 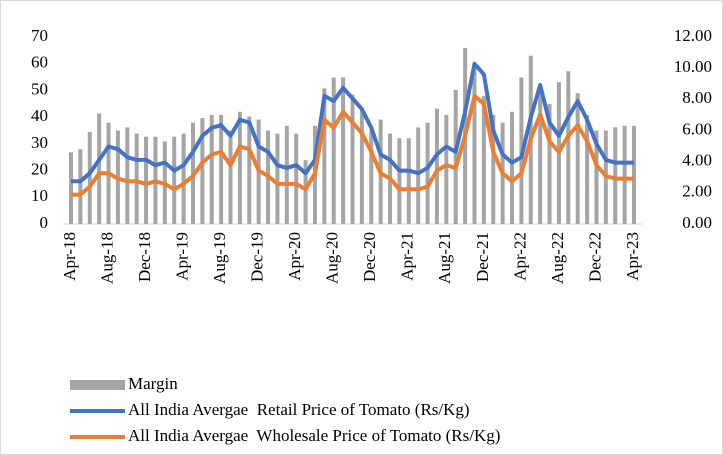 I want to click on y-tick-label: 20, so click(x=39, y=168).